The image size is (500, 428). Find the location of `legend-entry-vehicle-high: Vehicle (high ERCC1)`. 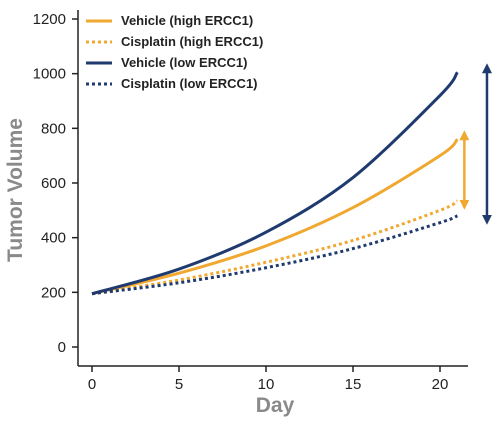

legend-entry-vehicle-high: Vehicle (high ERCC1) is located at coordinates (169, 20).